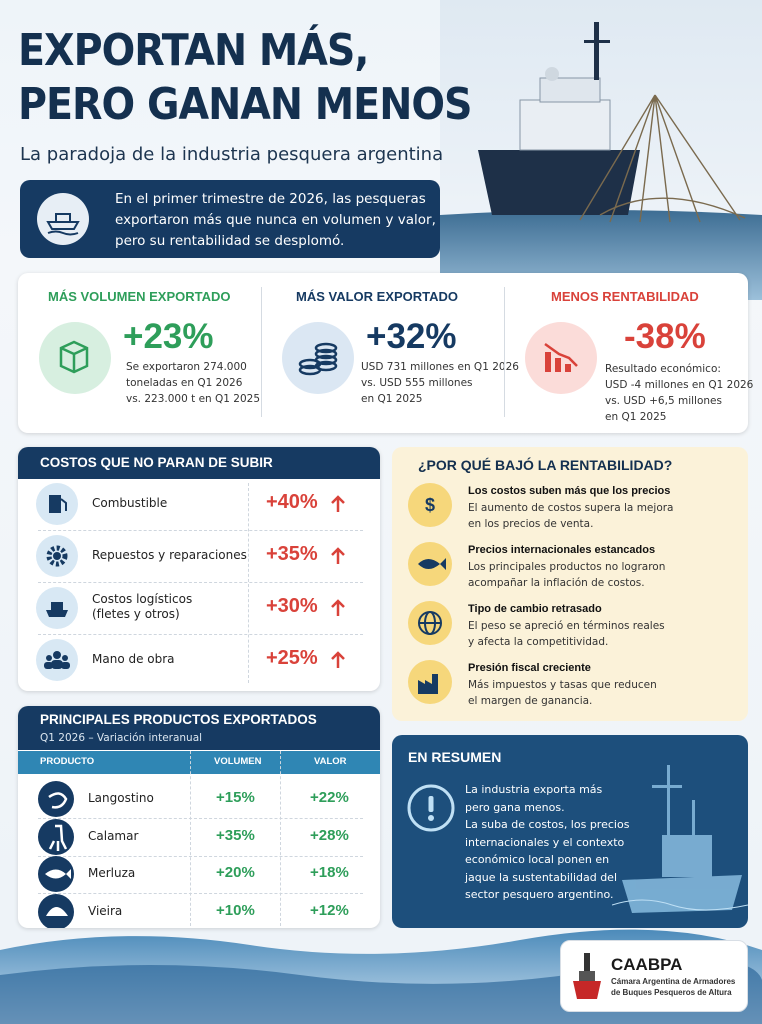 This screenshot has width=762, height=1024. I want to click on kpi-title: MÁS VALOR EXPORTADO, so click(377, 296).